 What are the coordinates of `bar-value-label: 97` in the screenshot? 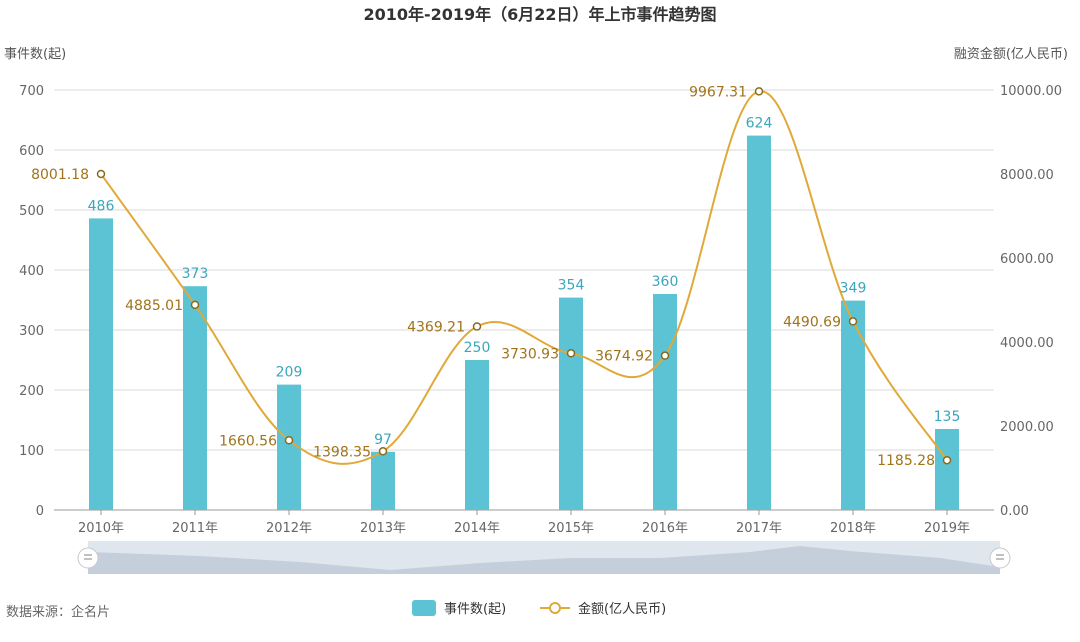 It's located at (383, 440).